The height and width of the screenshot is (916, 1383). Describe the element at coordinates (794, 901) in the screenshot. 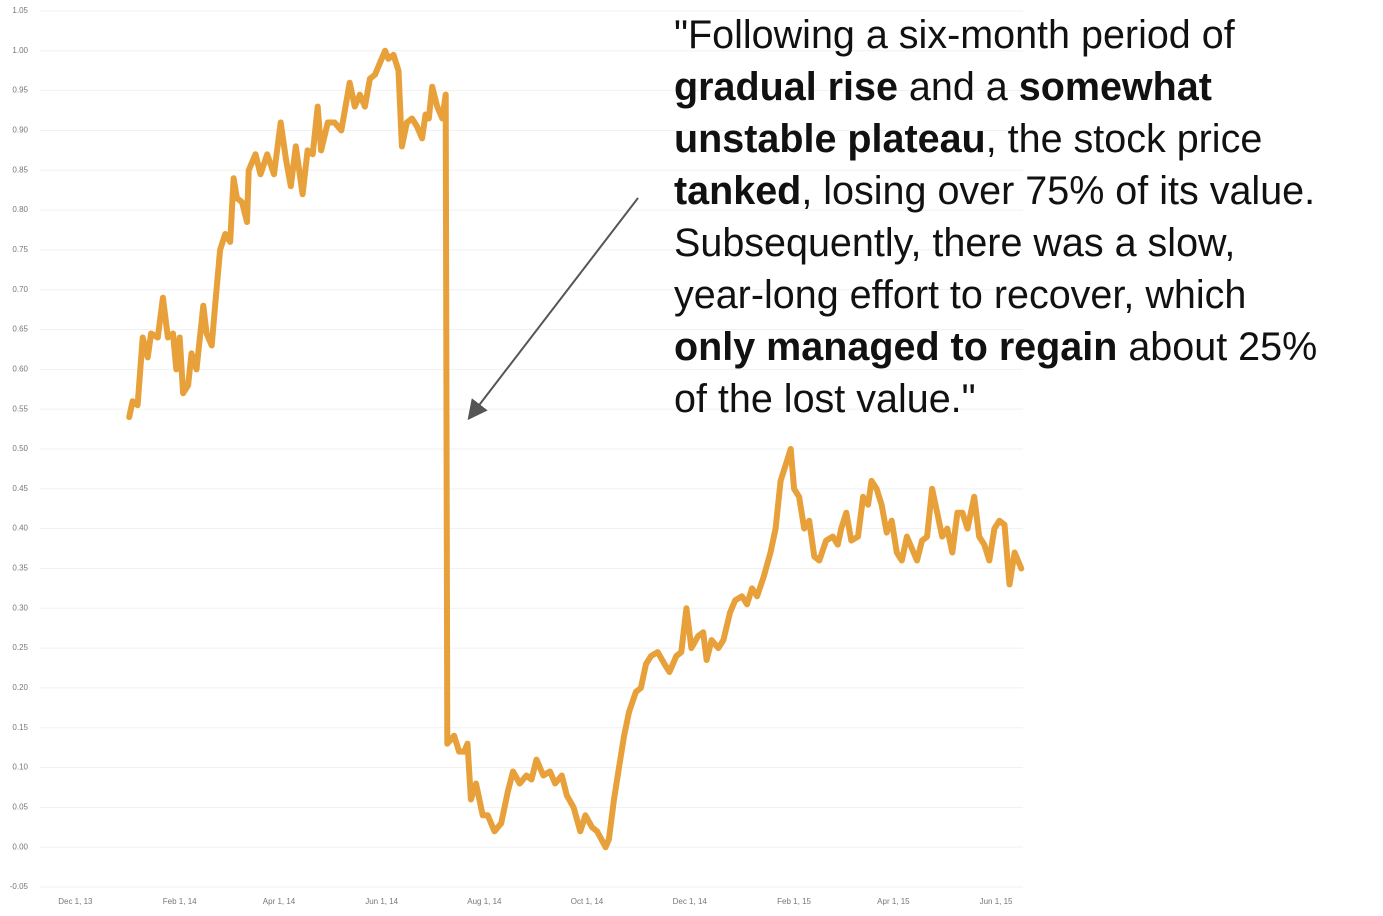

I see `x-tick-label: Feb 1, 15` at that location.